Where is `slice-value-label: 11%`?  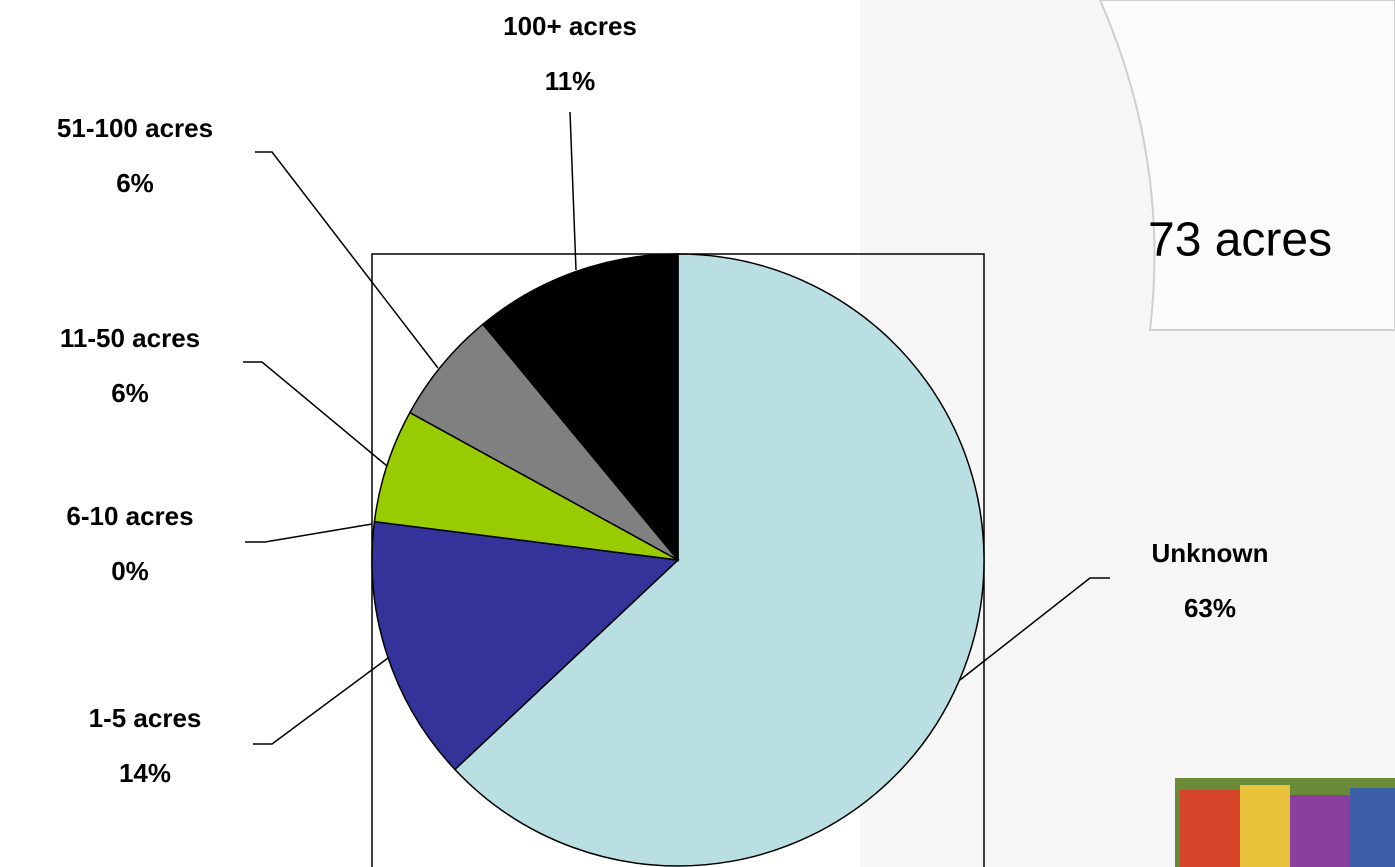
slice-value-label: 11% is located at coordinates (570, 81).